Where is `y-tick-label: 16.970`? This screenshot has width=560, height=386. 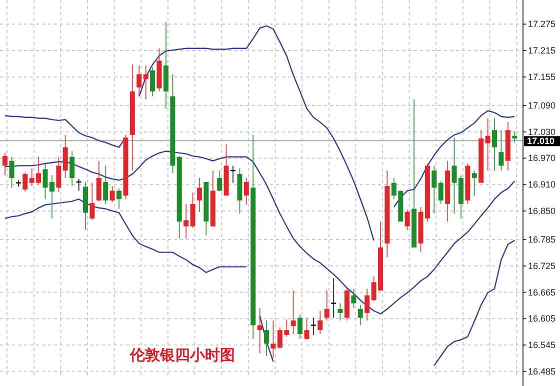 y-tick-label: 16.970 is located at coordinates (542, 158).